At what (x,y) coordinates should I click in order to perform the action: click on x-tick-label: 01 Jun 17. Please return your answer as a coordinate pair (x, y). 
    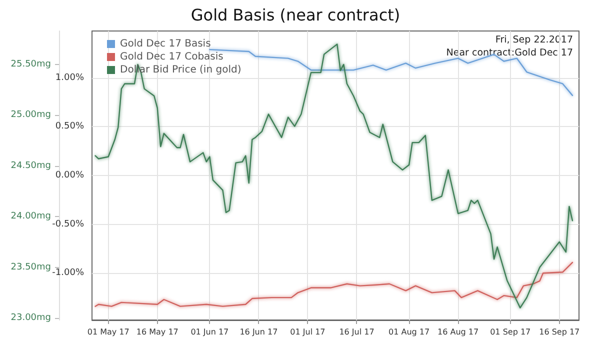
    Looking at the image, I should click on (209, 332).